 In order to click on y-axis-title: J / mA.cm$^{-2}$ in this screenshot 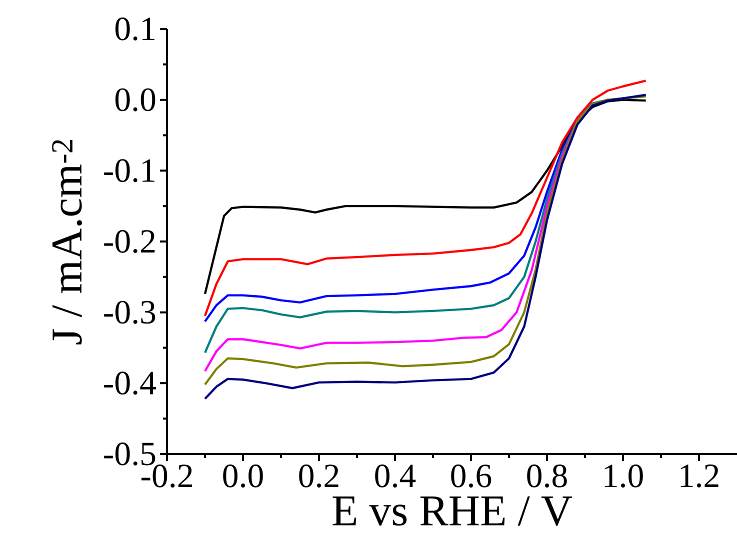, I will do `click(67, 242)`.